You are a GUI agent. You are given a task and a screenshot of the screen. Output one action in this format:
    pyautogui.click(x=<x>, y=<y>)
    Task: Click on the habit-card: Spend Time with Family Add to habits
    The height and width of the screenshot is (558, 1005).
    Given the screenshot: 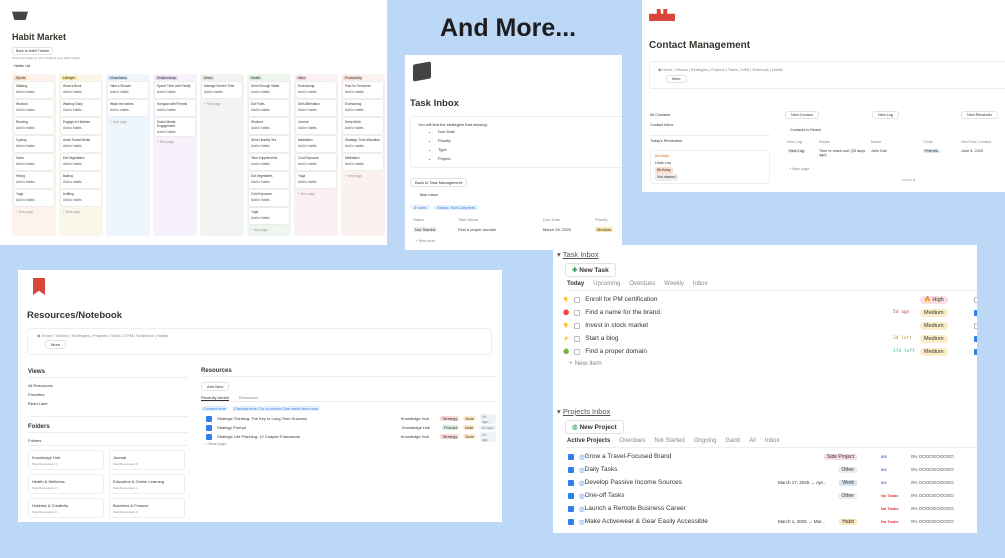 What is the action you would take?
    pyautogui.click(x=175, y=90)
    